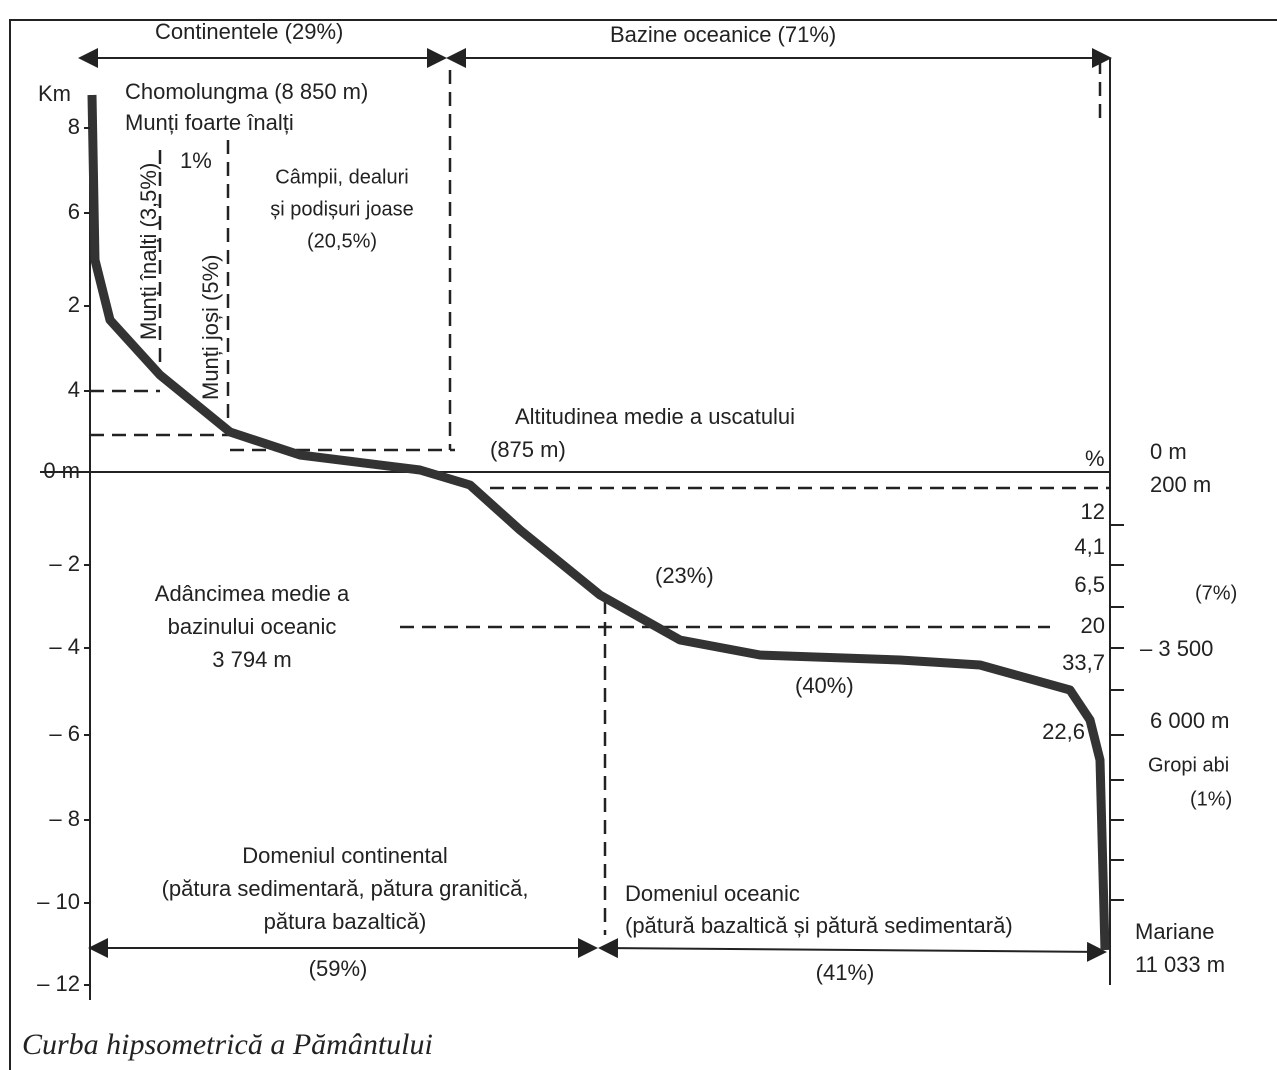 The height and width of the screenshot is (1070, 1277). I want to click on label: 0 m, so click(1168, 451).